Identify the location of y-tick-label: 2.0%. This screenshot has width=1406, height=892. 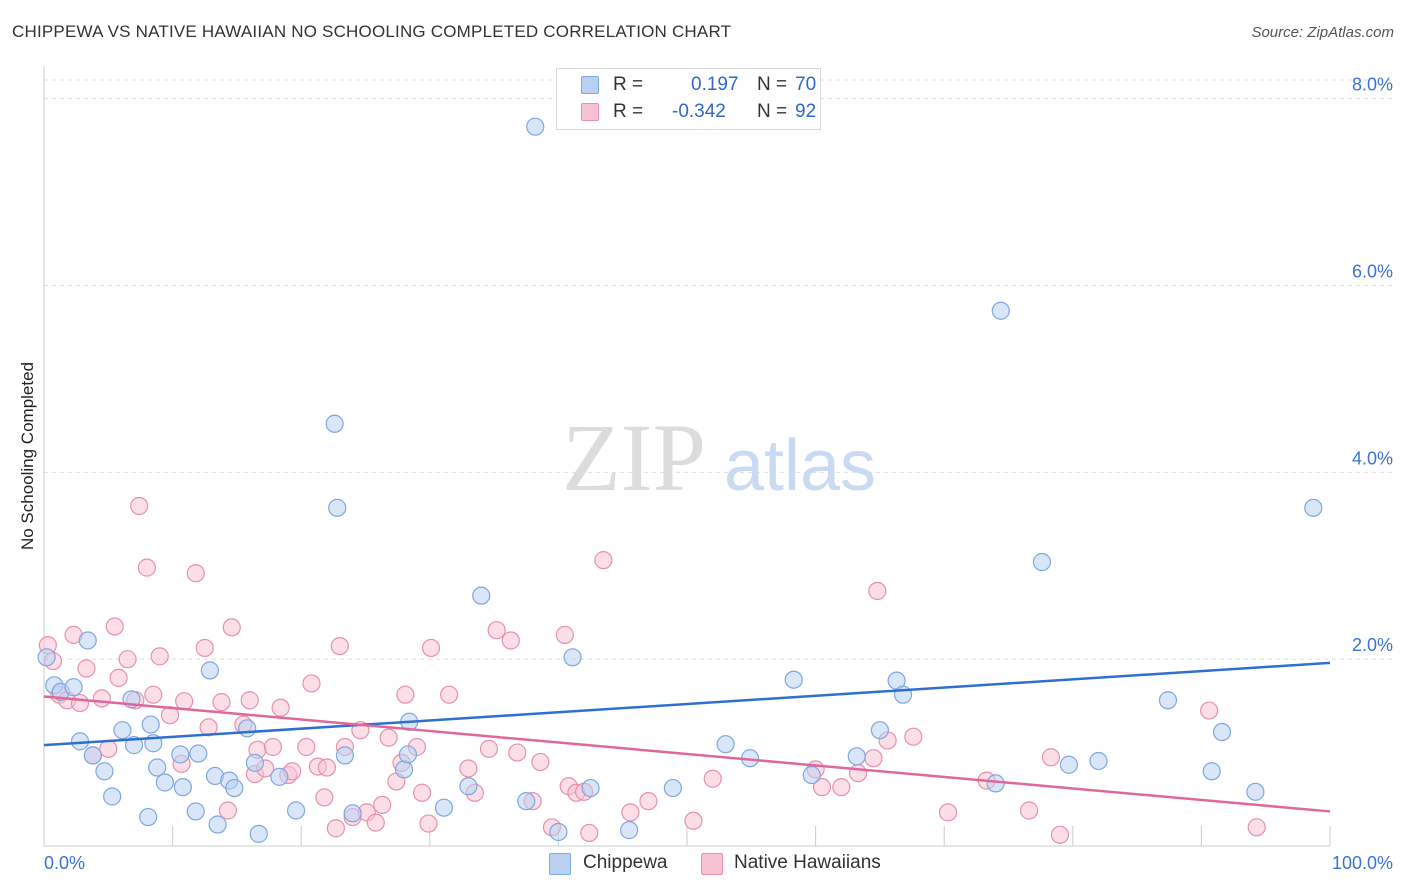
(1372, 645).